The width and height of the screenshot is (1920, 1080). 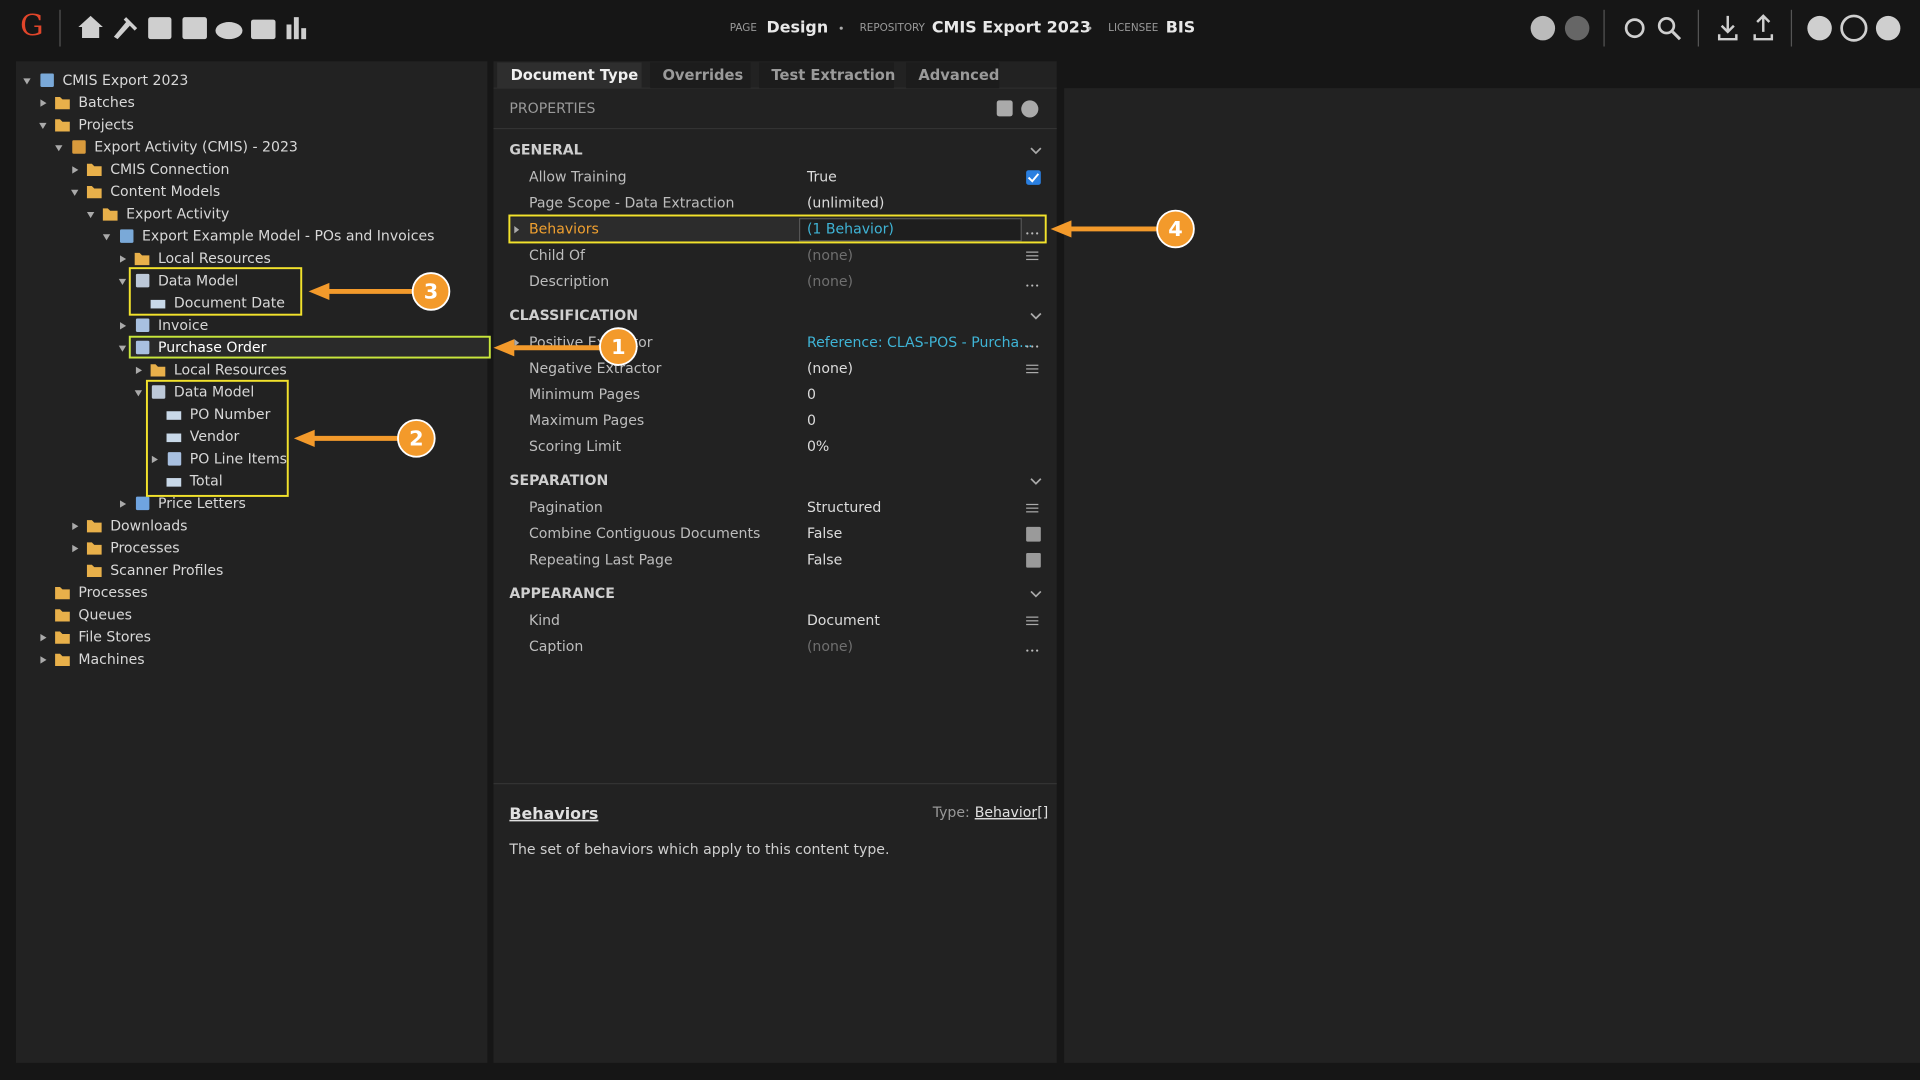 What do you see at coordinates (1763, 27) in the screenshot?
I see `upload-button` at bounding box center [1763, 27].